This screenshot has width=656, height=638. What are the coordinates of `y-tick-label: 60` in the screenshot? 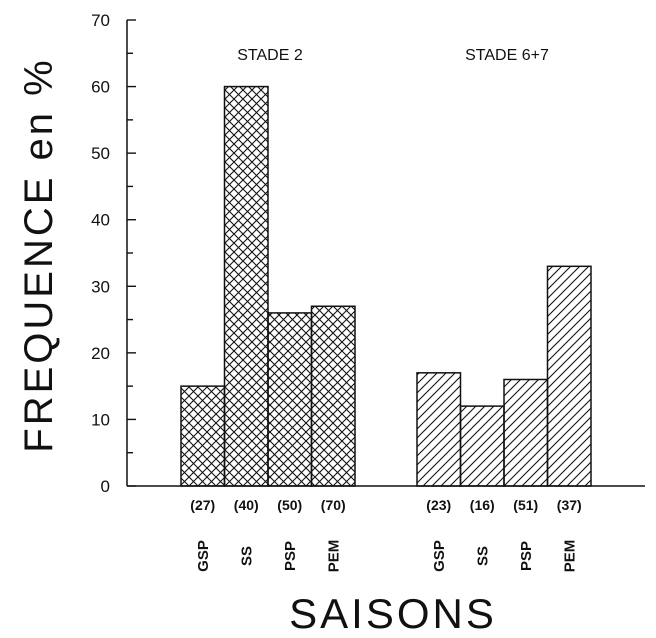 It's located at (100, 87).